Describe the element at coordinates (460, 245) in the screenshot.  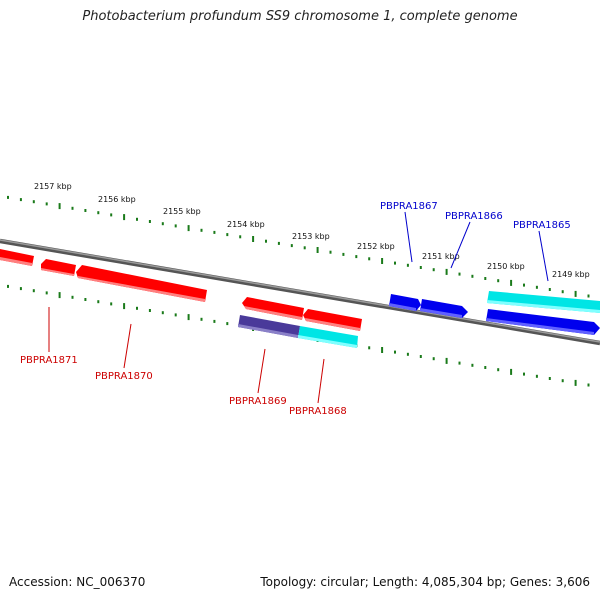
I see `leader-PBPRA1866` at that location.